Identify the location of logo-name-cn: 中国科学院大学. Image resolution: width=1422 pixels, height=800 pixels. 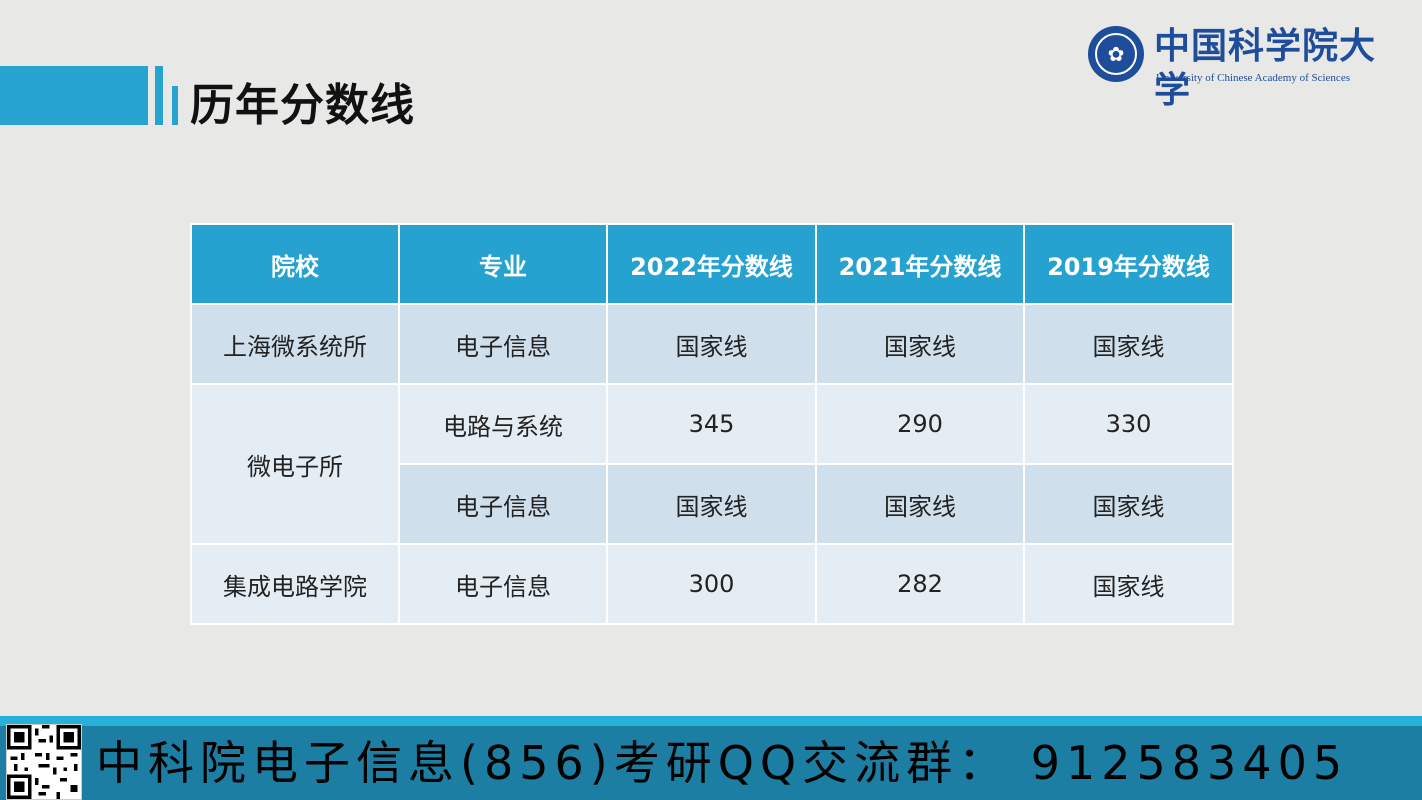
(1265, 68).